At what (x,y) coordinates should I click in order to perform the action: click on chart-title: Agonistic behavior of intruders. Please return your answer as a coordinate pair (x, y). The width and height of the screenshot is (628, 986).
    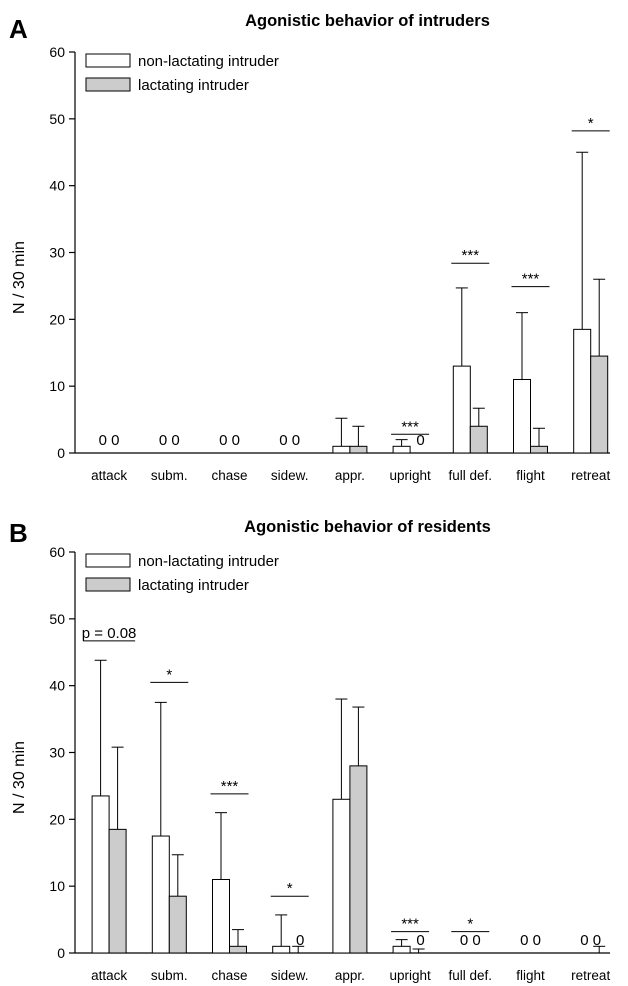
    Looking at the image, I should click on (367, 21).